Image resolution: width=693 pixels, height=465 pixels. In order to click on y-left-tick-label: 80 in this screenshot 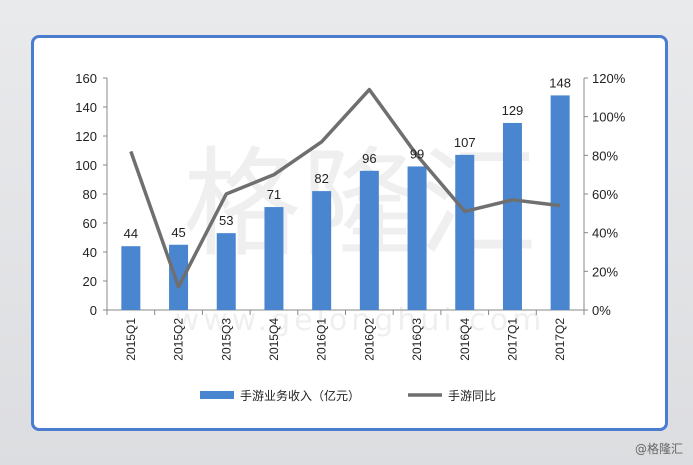, I will do `click(90, 194)`.